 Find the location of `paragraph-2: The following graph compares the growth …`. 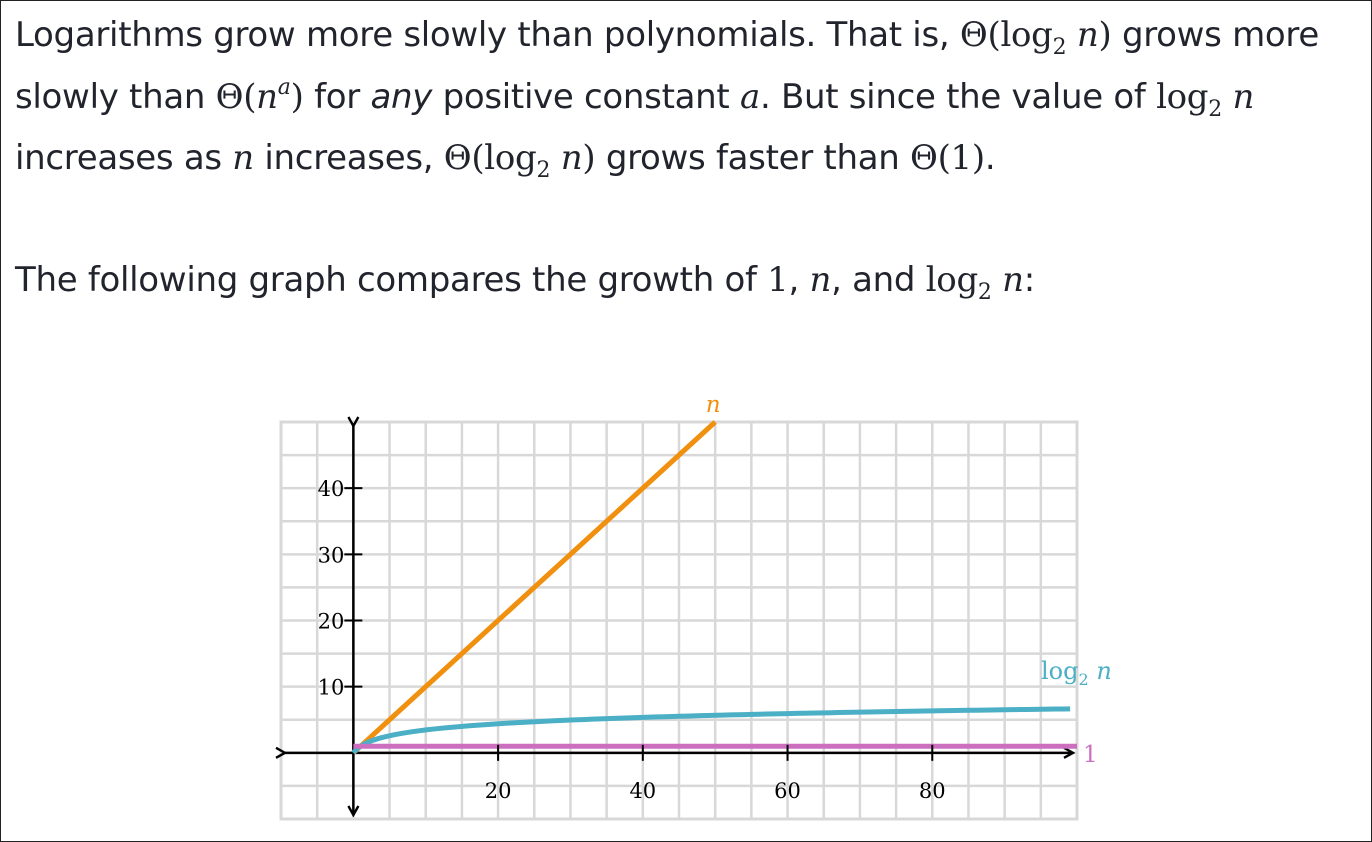

paragraph-2: The following graph compares the growth … is located at coordinates (525, 282).